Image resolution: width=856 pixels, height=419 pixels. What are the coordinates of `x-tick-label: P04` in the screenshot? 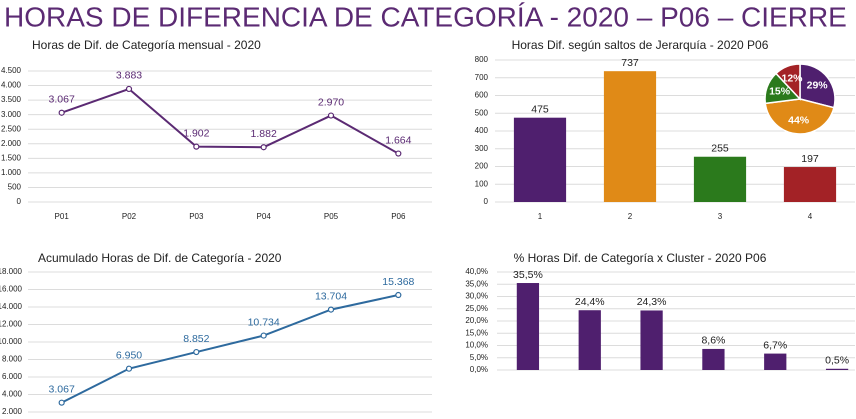 It's located at (264, 216).